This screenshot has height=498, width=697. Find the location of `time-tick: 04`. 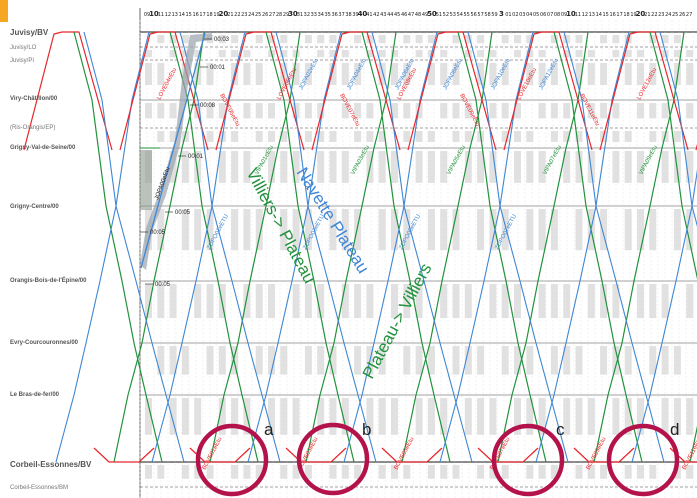

time-tick: 04 is located at coordinates (529, 15).